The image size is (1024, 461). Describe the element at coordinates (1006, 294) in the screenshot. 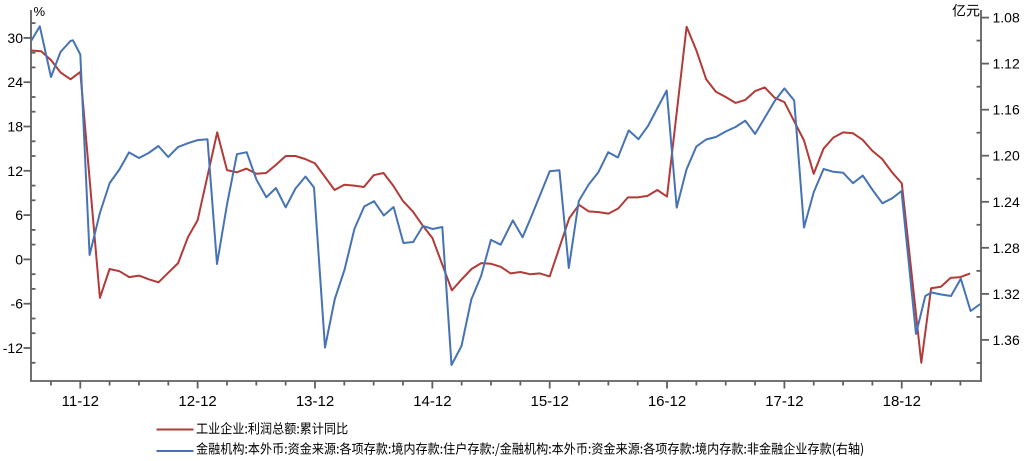

I see `svg-text: 1.32` at that location.